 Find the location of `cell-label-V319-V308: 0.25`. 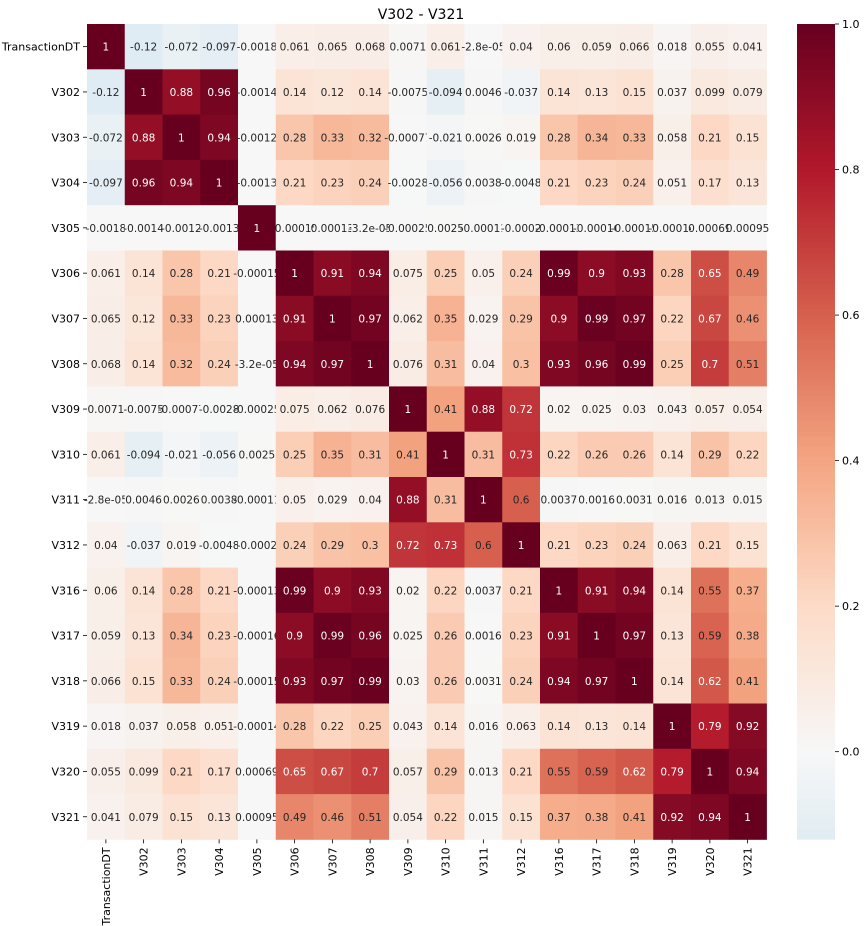

cell-label-V319-V308: 0.25 is located at coordinates (369, 727).